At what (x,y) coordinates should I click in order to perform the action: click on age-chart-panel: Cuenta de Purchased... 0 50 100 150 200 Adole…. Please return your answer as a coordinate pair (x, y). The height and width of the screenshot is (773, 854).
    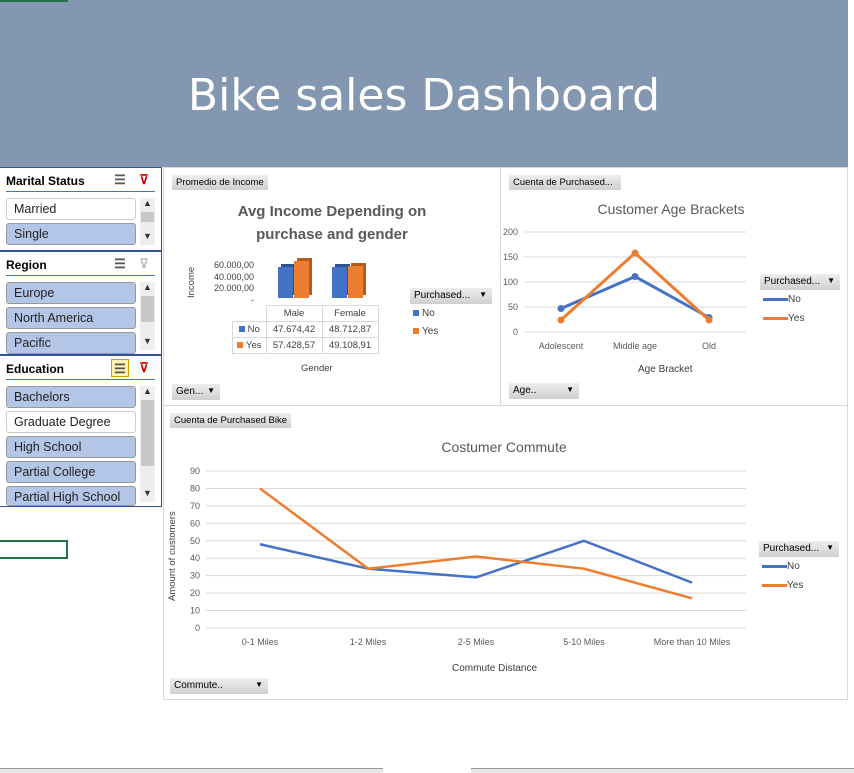
    Looking at the image, I should click on (674, 286).